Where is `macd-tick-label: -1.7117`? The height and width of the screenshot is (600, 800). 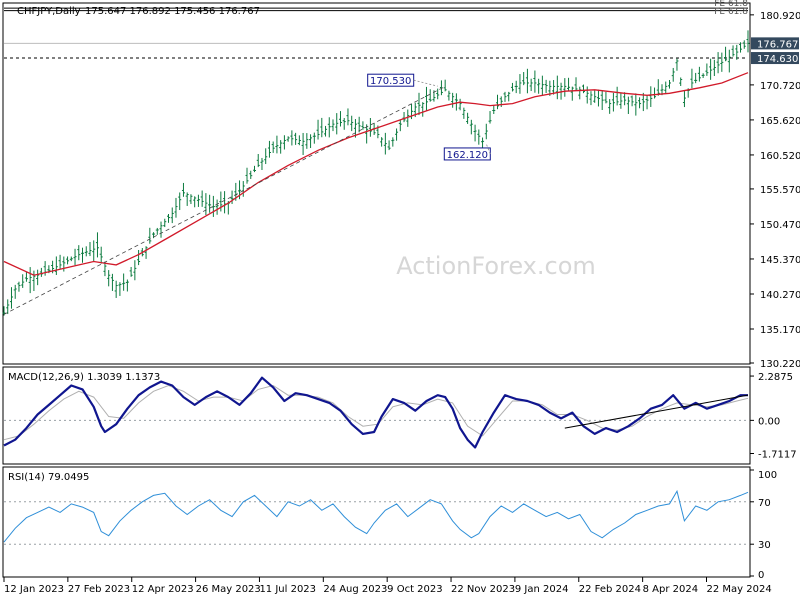
macd-tick-label: -1.7117 is located at coordinates (777, 455).